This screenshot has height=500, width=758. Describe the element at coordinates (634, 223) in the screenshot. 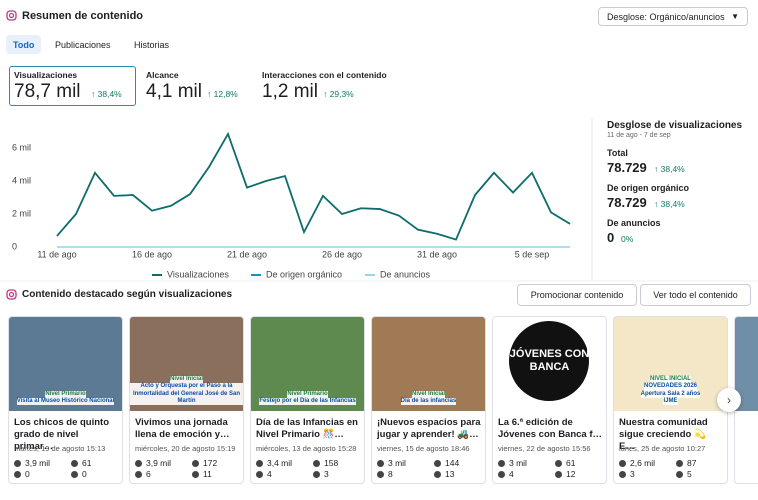

I see `breakdown-label: De anuncios` at that location.